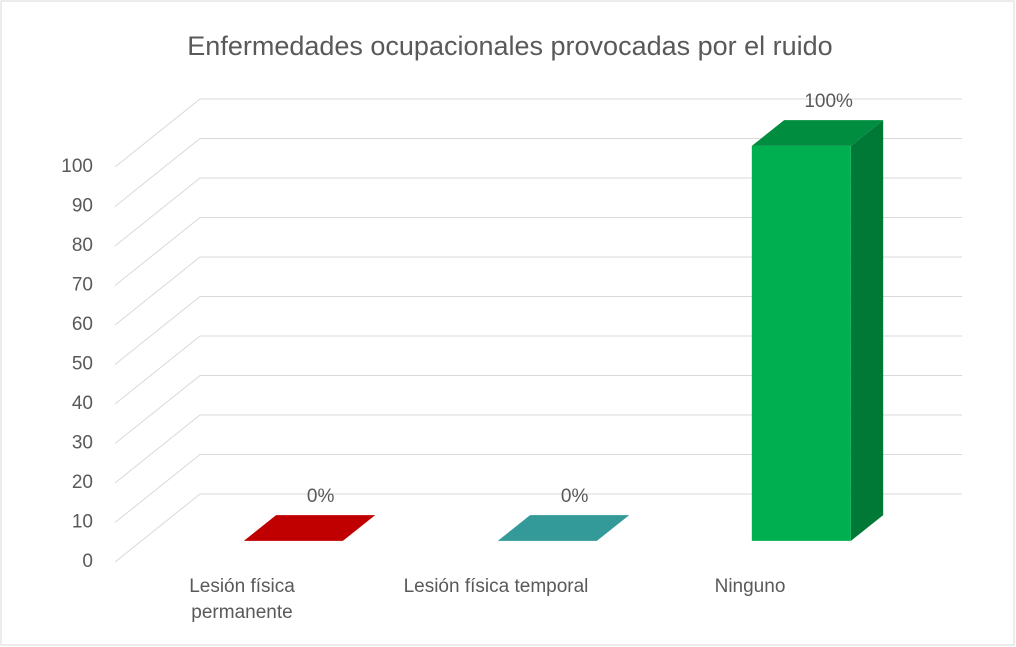 The image size is (1016, 647). Describe the element at coordinates (82, 245) in the screenshot. I see `y-tick-label: 80` at that location.